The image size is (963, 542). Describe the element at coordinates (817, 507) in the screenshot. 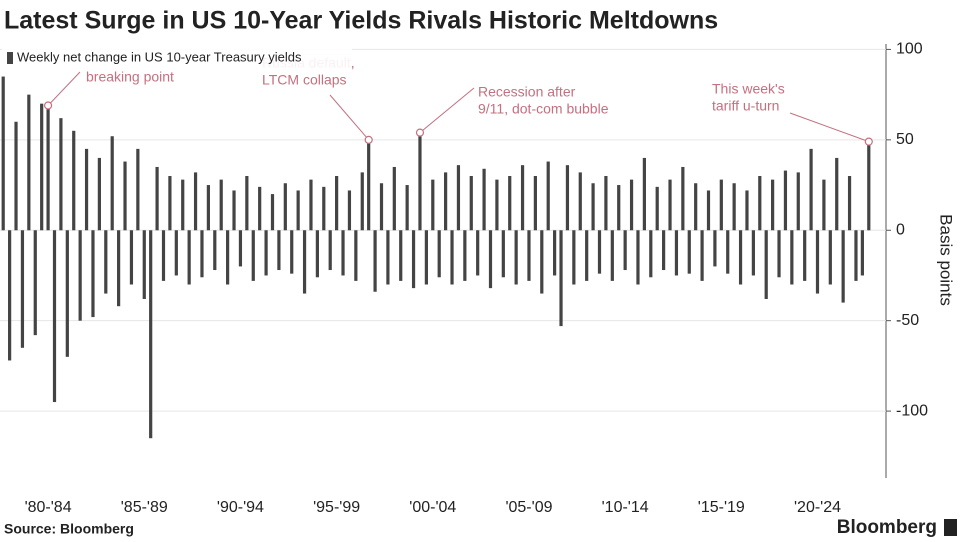

I see `x-tick-label: '20-'24` at that location.